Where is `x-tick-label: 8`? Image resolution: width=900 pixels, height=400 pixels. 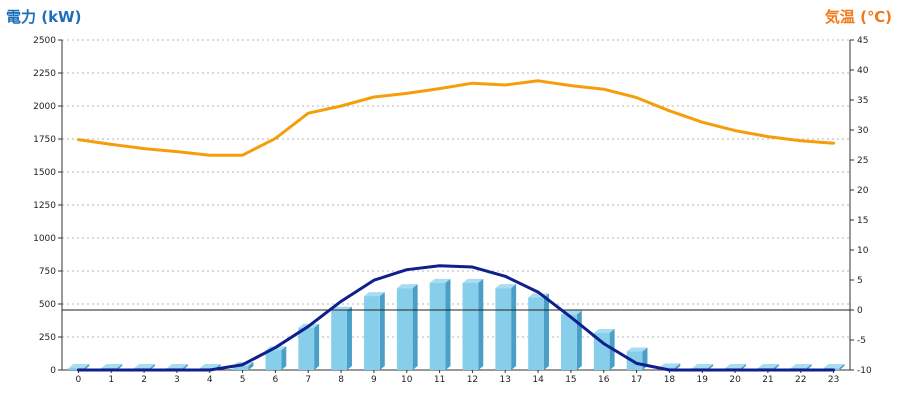 x-tick-label: 8 is located at coordinates (341, 380).